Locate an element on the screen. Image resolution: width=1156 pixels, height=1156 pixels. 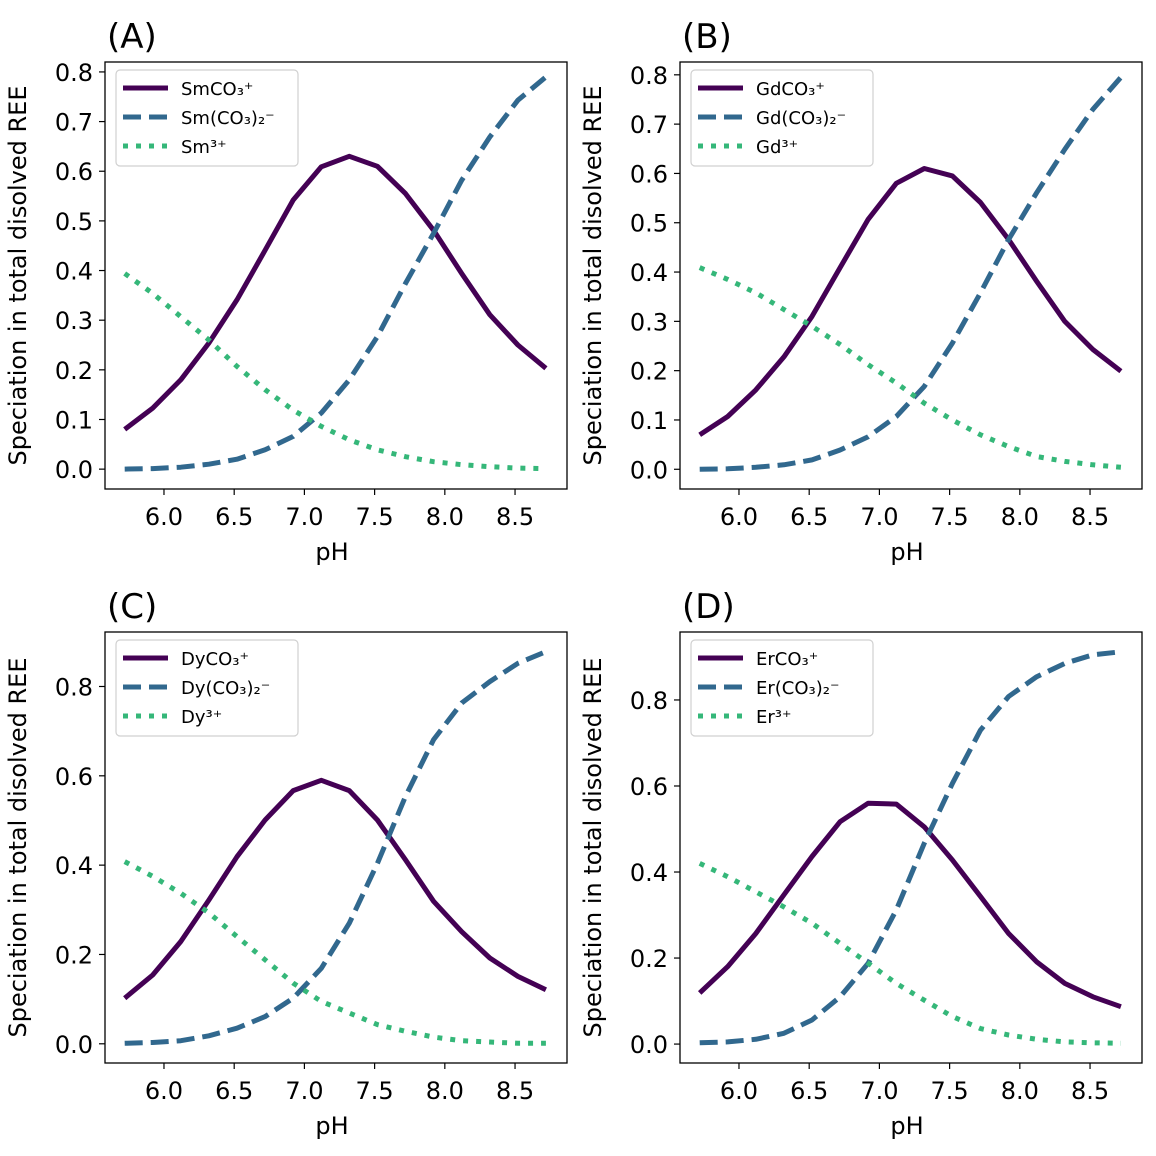
panel-label: (B) is located at coordinates (707, 37).